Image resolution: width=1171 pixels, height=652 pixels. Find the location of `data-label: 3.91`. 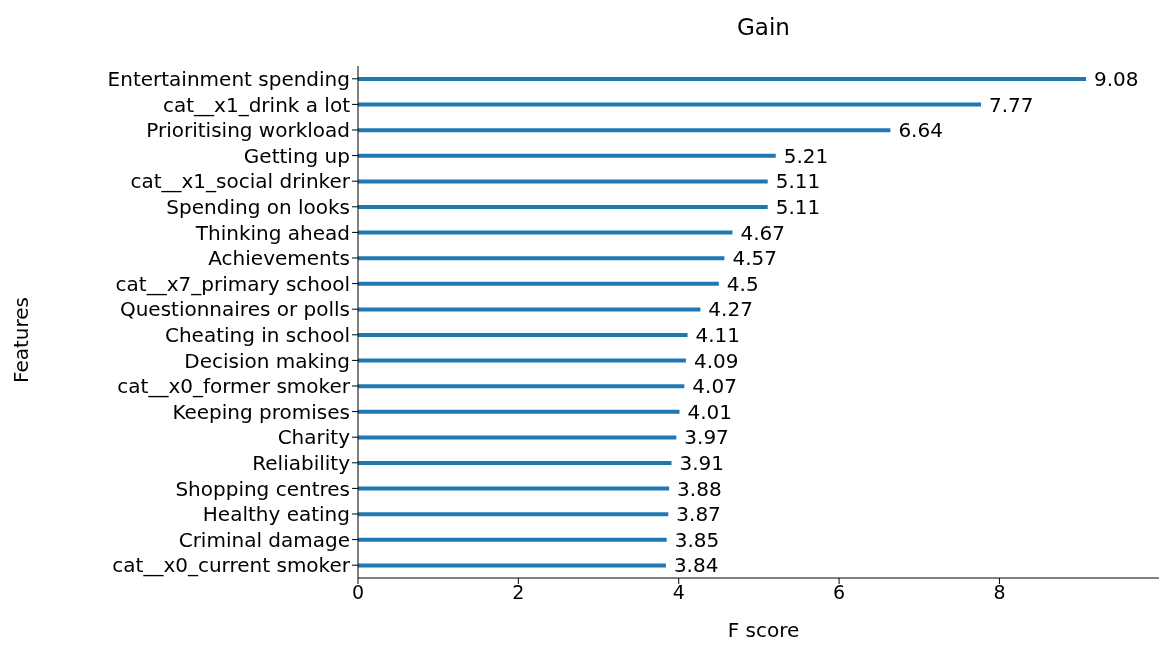

data-label: 3.91 is located at coordinates (702, 463).